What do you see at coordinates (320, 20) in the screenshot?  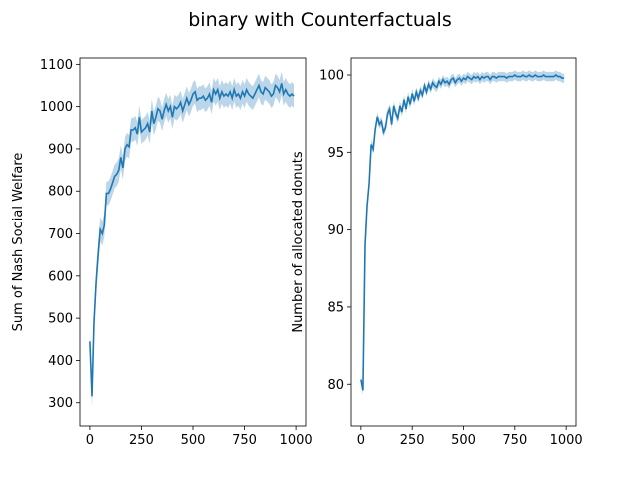 I see `figure-title: binary with Counterfactuals` at bounding box center [320, 20].